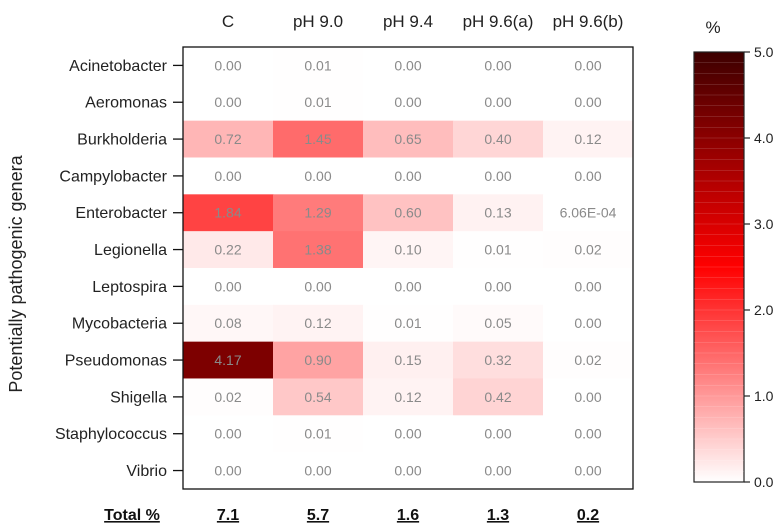  I want to click on colorbar-tick-label: 0.0, so click(764, 482).